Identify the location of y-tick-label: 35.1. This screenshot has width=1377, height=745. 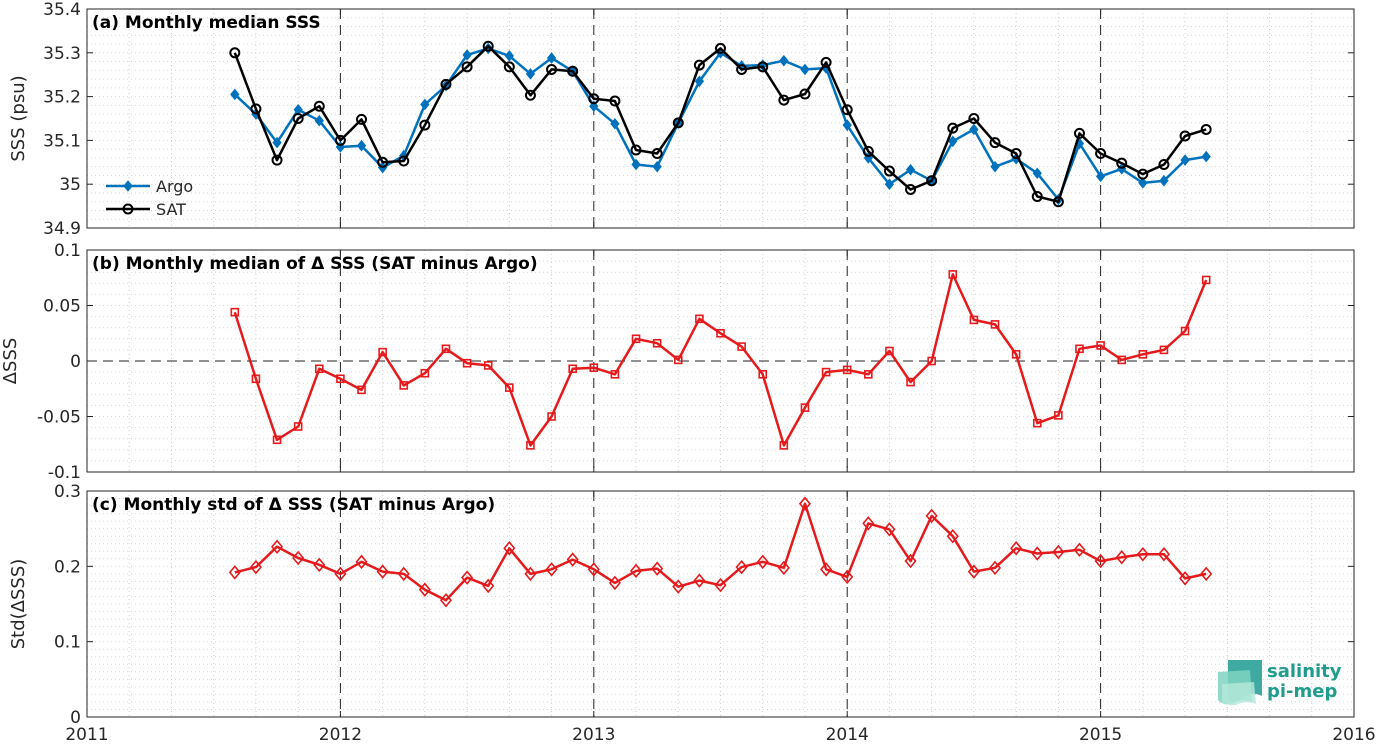
(62, 141).